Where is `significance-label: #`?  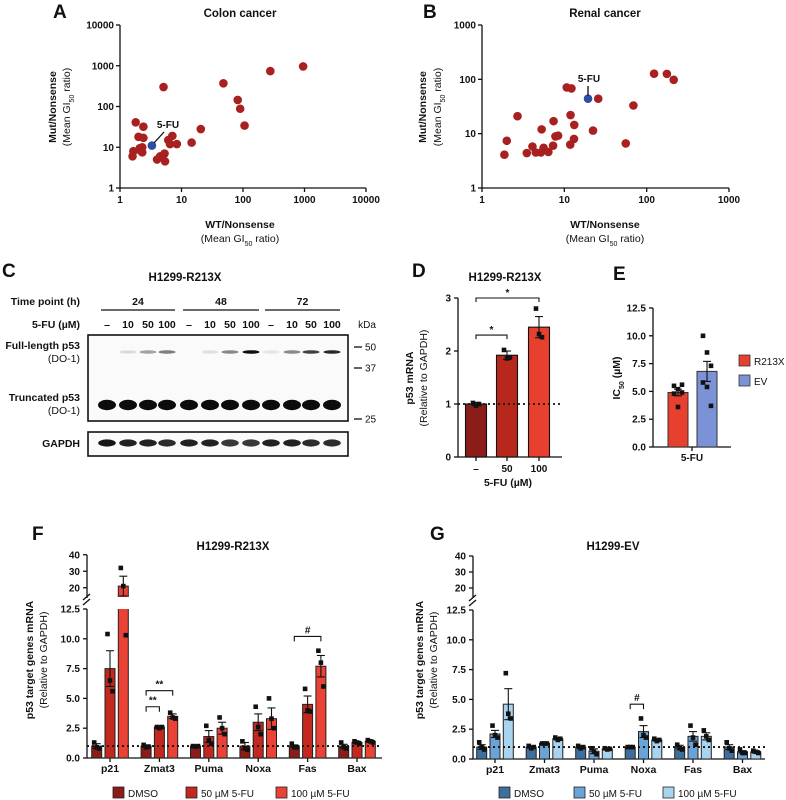
significance-label: # is located at coordinates (308, 630).